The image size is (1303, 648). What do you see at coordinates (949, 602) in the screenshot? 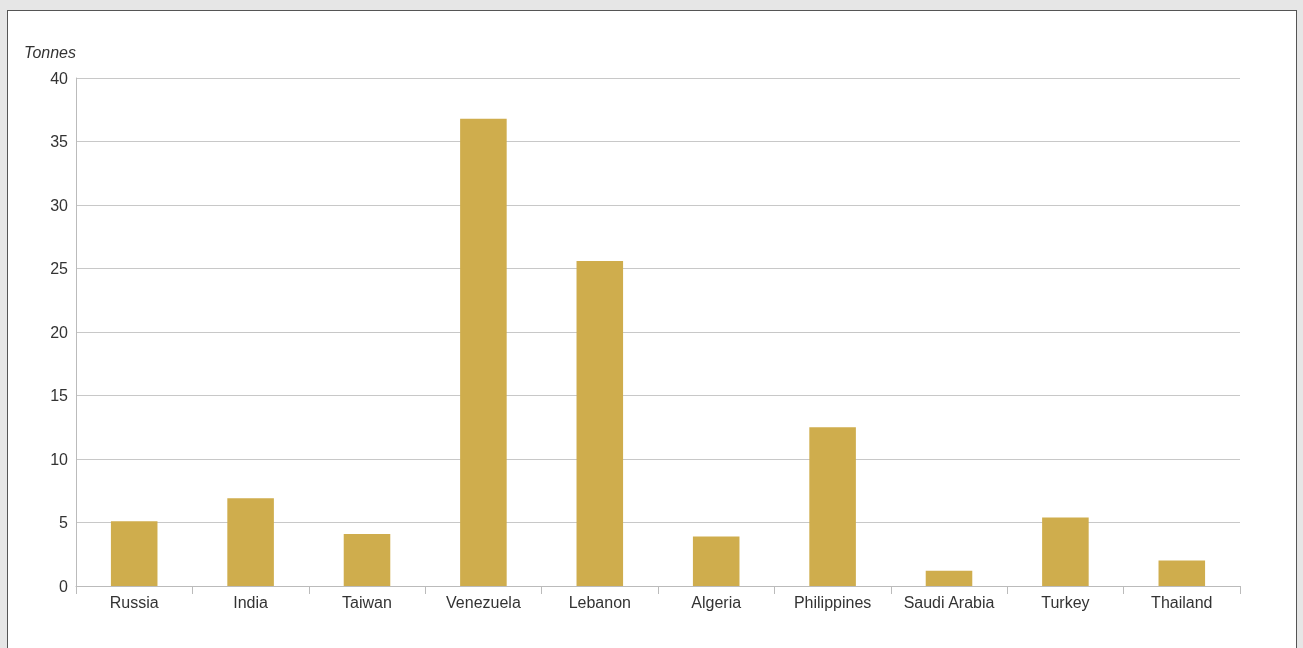
I see `x-tick-label: Saudi Arabia` at bounding box center [949, 602].